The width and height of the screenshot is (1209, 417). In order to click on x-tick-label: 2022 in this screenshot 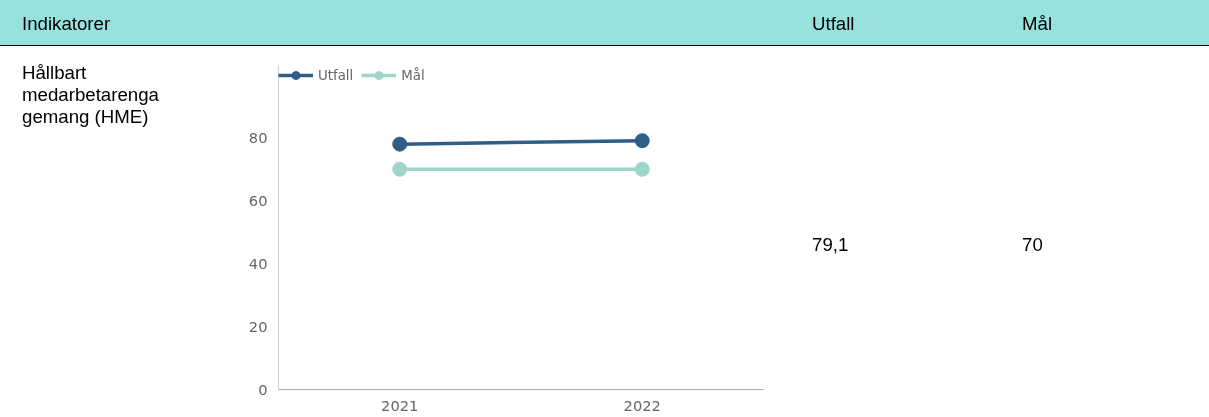, I will do `click(642, 405)`.